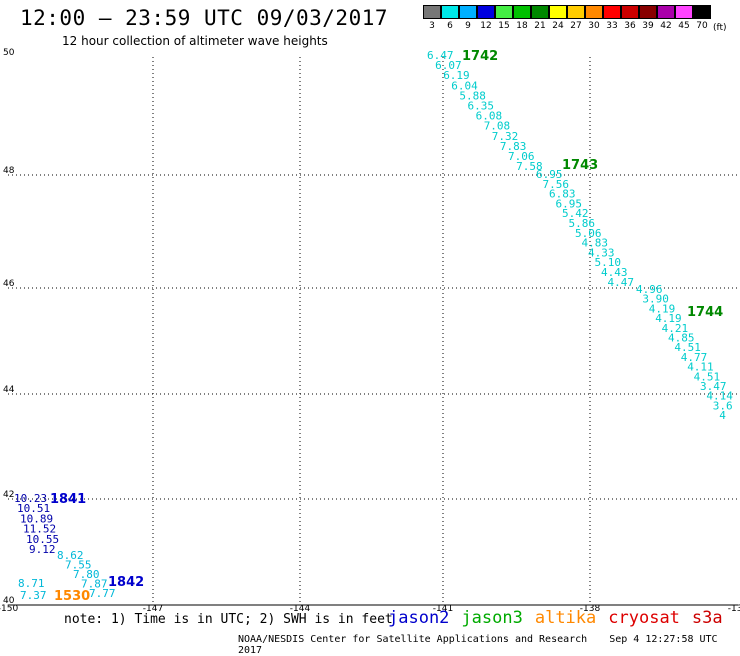 This screenshot has width=740, height=656. Describe the element at coordinates (707, 618) in the screenshot. I see `satellite-s3a: s3a` at that location.